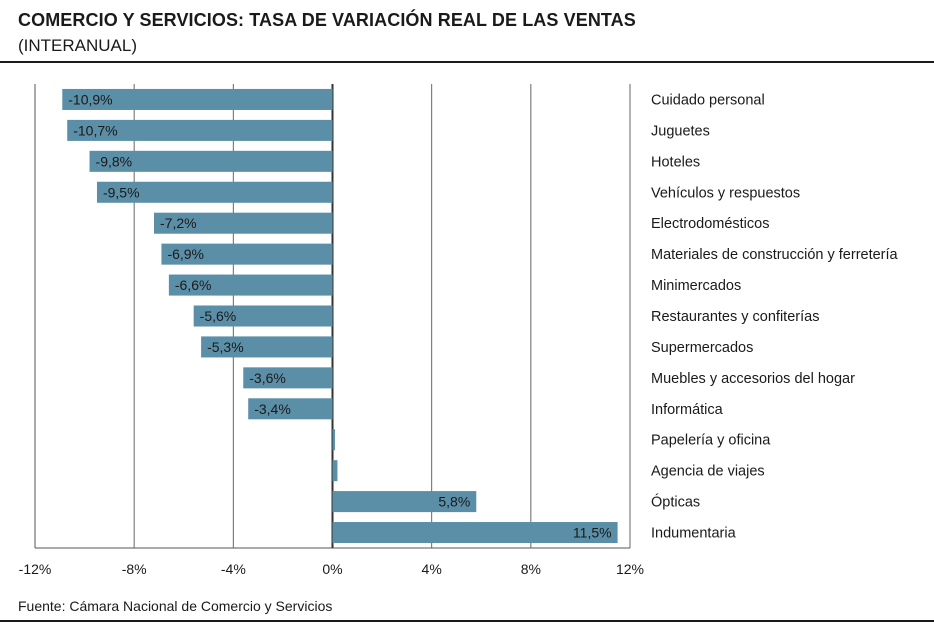 This screenshot has width=934, height=625. I want to click on bar-value-label: -6,9%, so click(185, 254).